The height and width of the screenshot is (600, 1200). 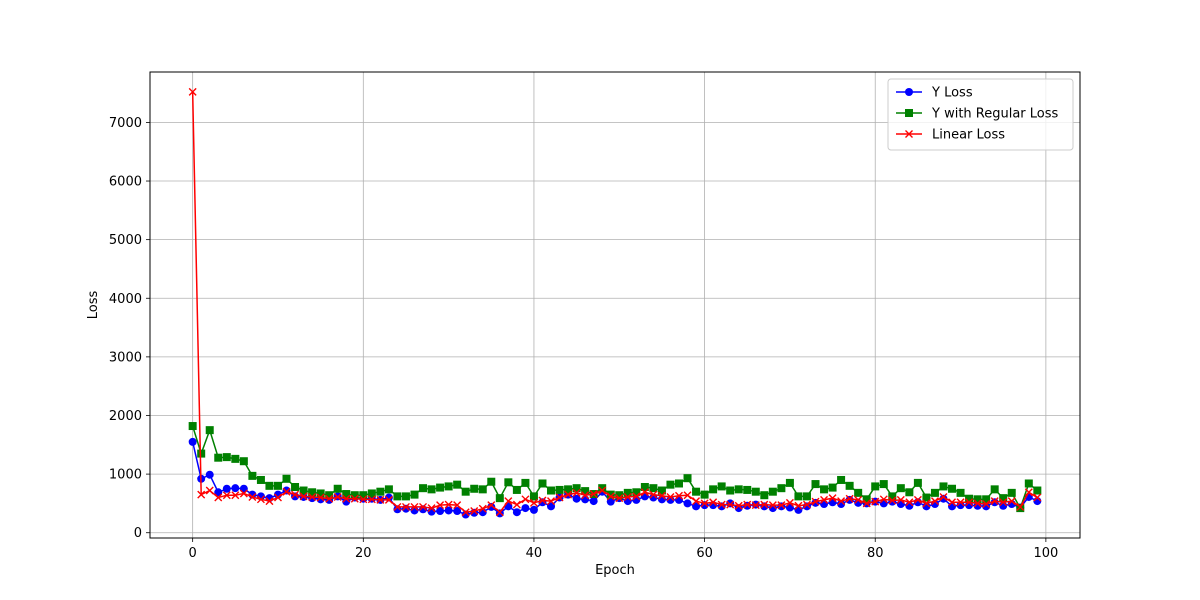 I want to click on x-tick-label: 80, so click(x=875, y=553).